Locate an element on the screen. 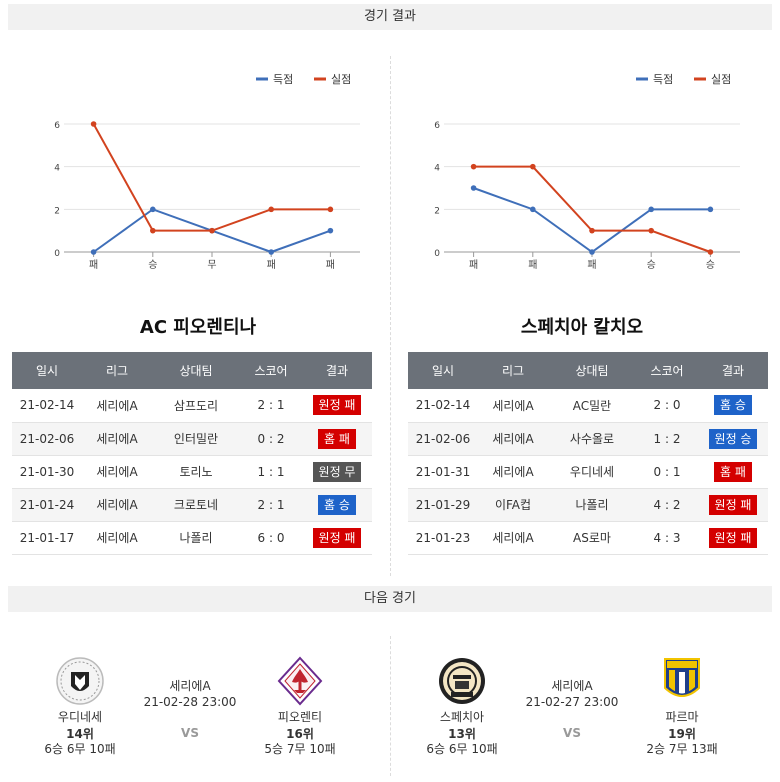 The width and height of the screenshot is (780, 782). result-badge: 원정 무 is located at coordinates (337, 471).